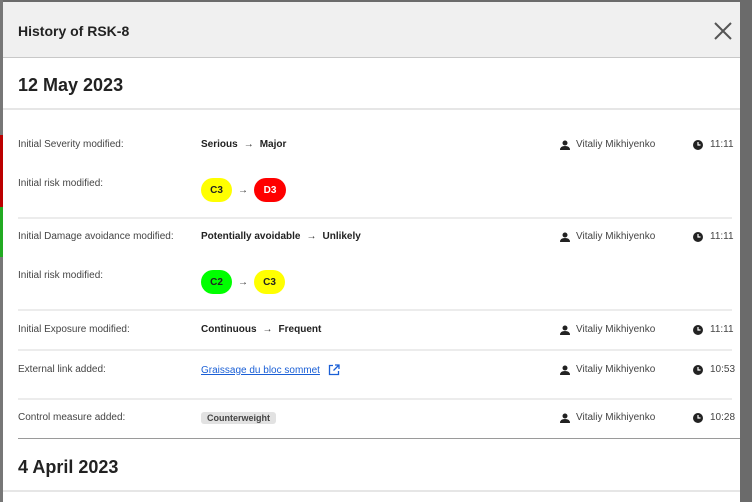 Image resolution: width=752 pixels, height=502 pixels. I want to click on old-value: Continuous, so click(229, 329).